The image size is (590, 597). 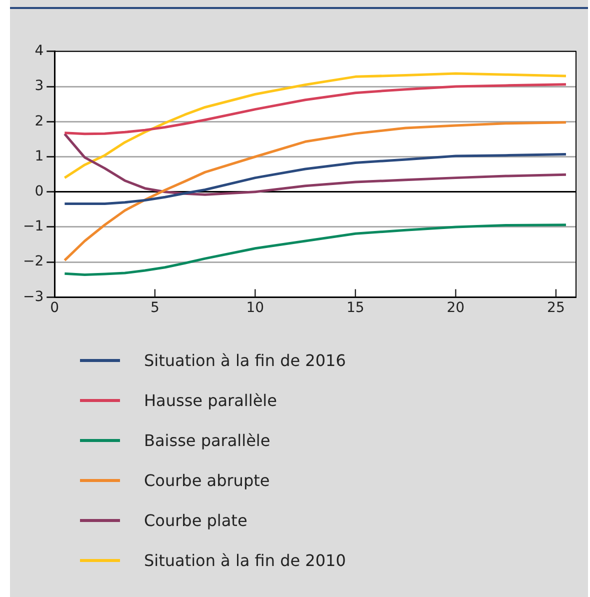 I want to click on legend-label: Baisse parallèle, so click(x=207, y=440).